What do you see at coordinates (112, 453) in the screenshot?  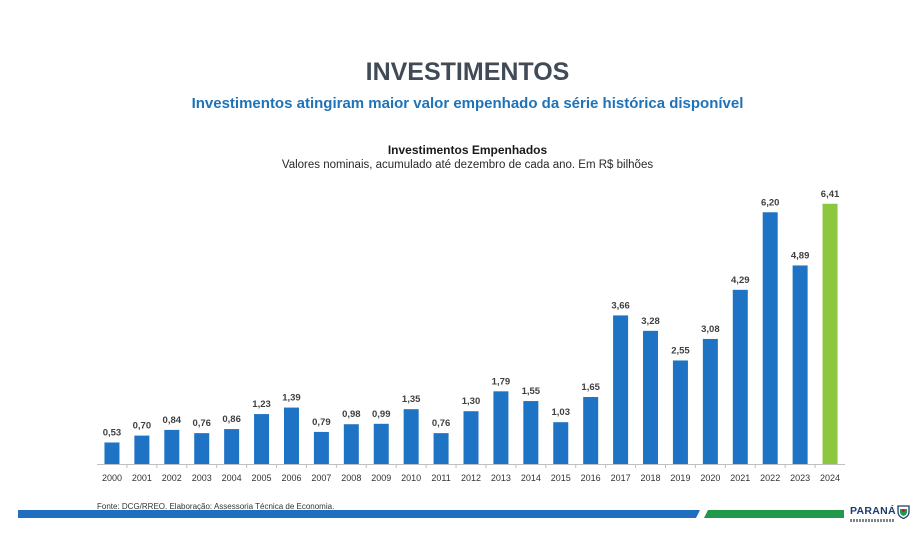 I see `bar-2000` at bounding box center [112, 453].